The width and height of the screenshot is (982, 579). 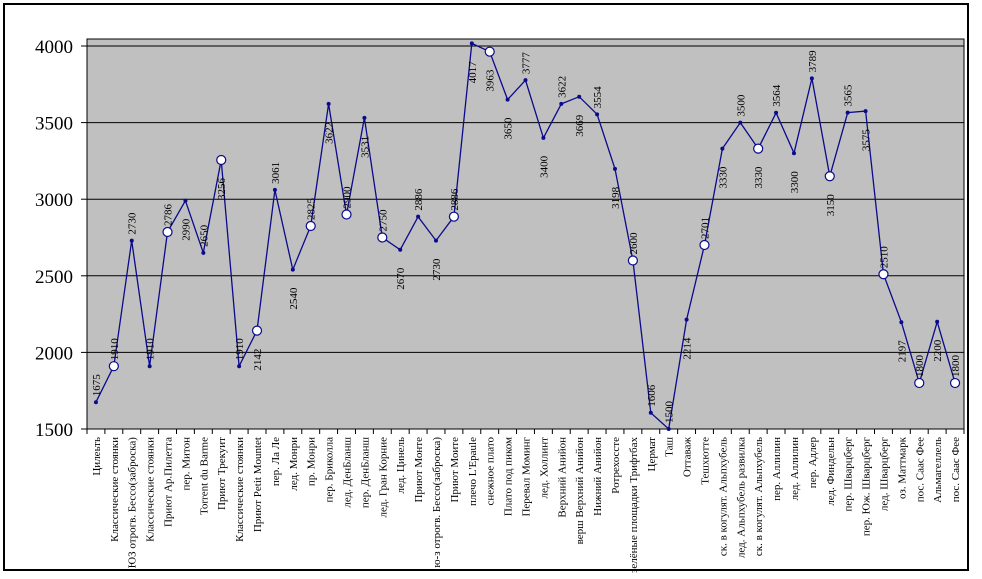 What do you see at coordinates (938, 470) in the screenshot?
I see `x-tick-label: Альмагеллель` at bounding box center [938, 470].